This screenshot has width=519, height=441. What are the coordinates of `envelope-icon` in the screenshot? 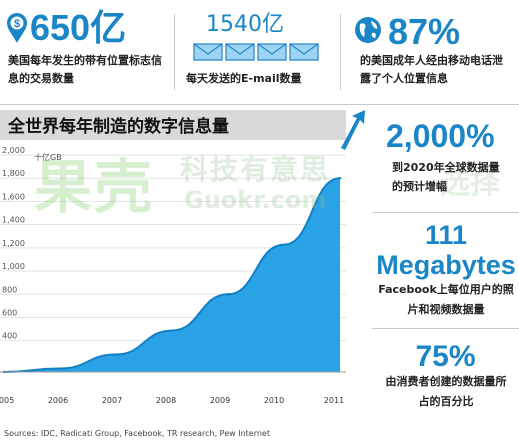 It's located at (257, 52).